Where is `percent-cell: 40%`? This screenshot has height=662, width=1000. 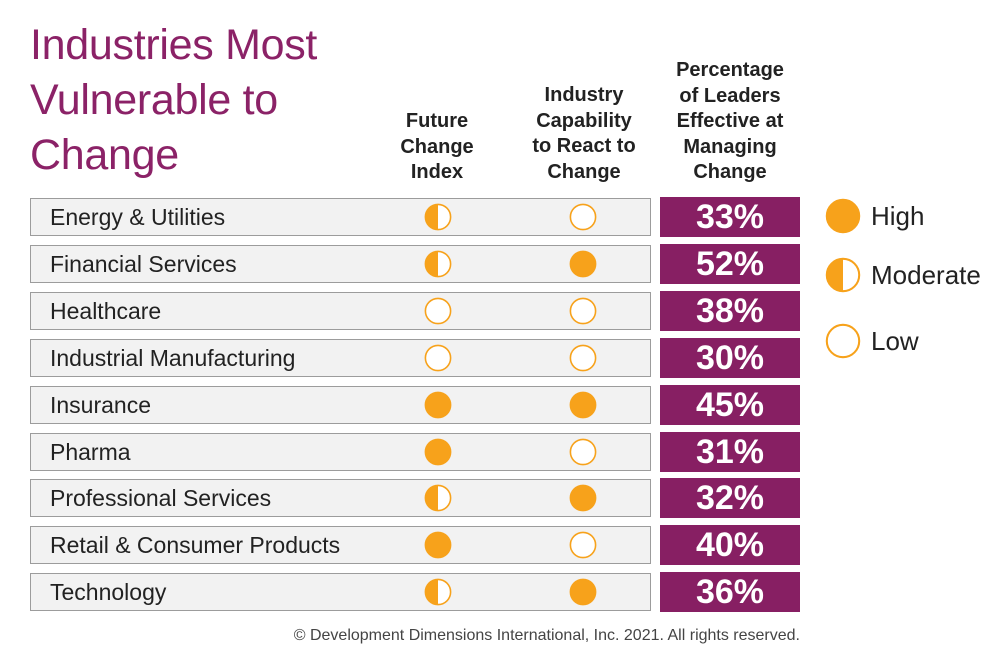 percent-cell: 40% is located at coordinates (730, 545).